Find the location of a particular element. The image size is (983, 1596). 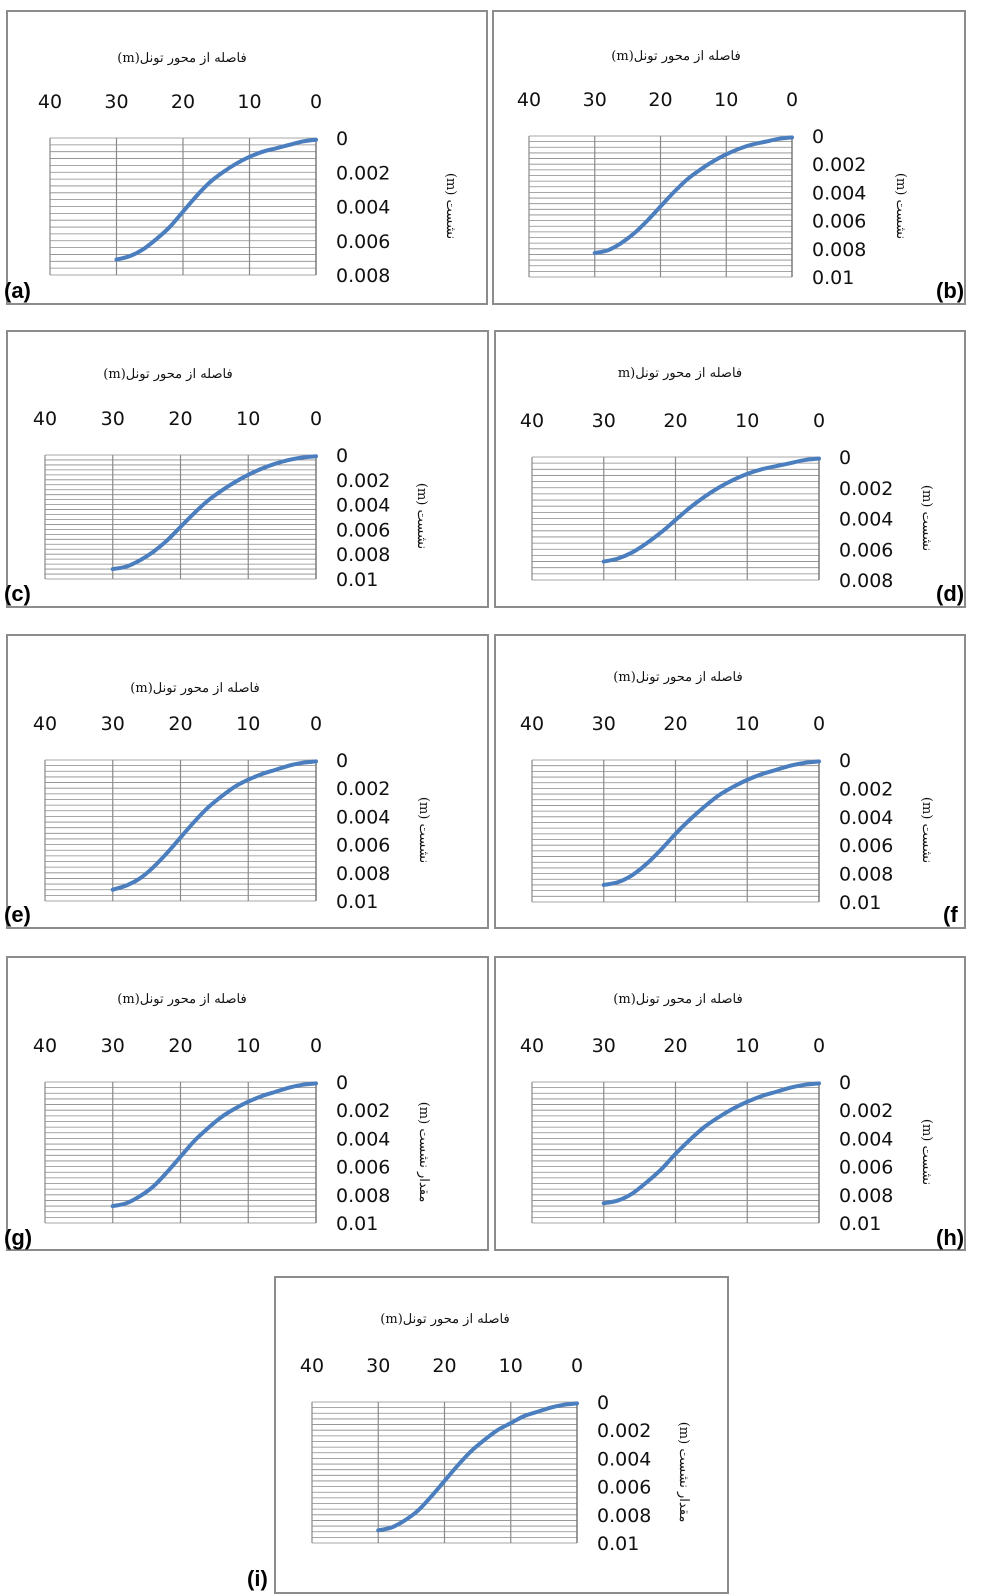

panel-i is located at coordinates (501, 1435).